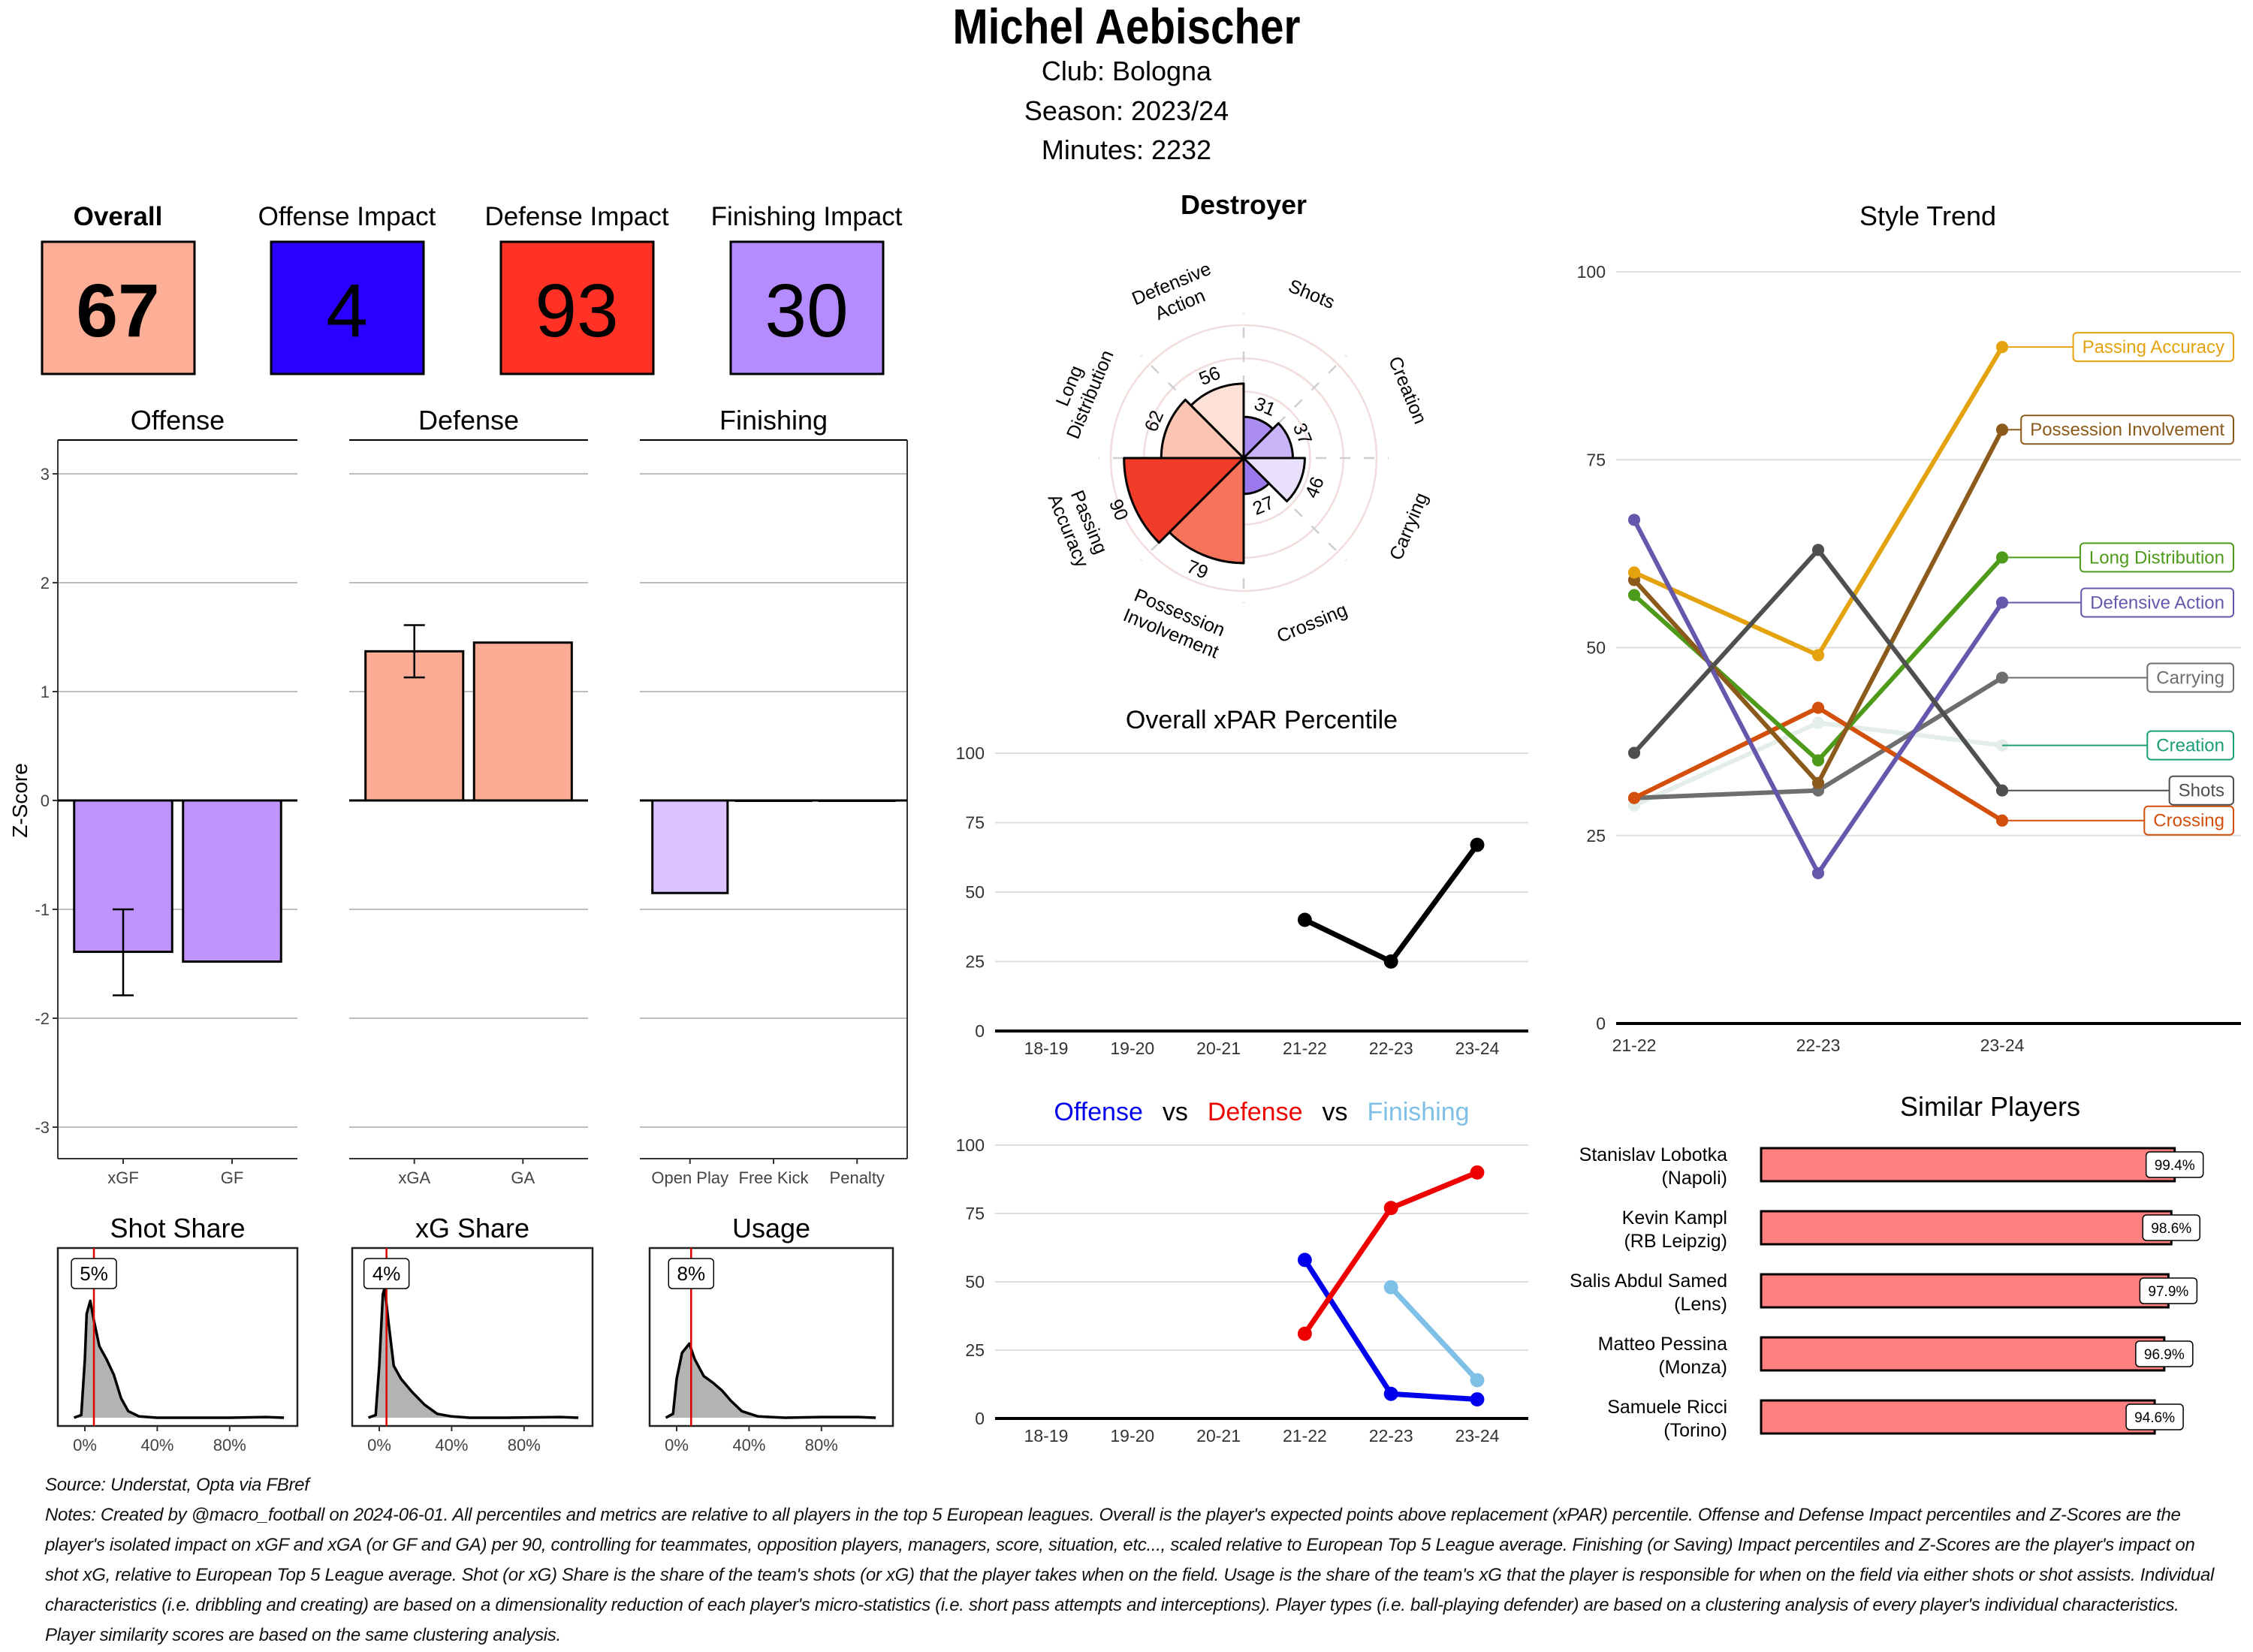 This screenshot has height=1652, width=2253. What do you see at coordinates (807, 307) in the screenshot?
I see `score-box` at bounding box center [807, 307].